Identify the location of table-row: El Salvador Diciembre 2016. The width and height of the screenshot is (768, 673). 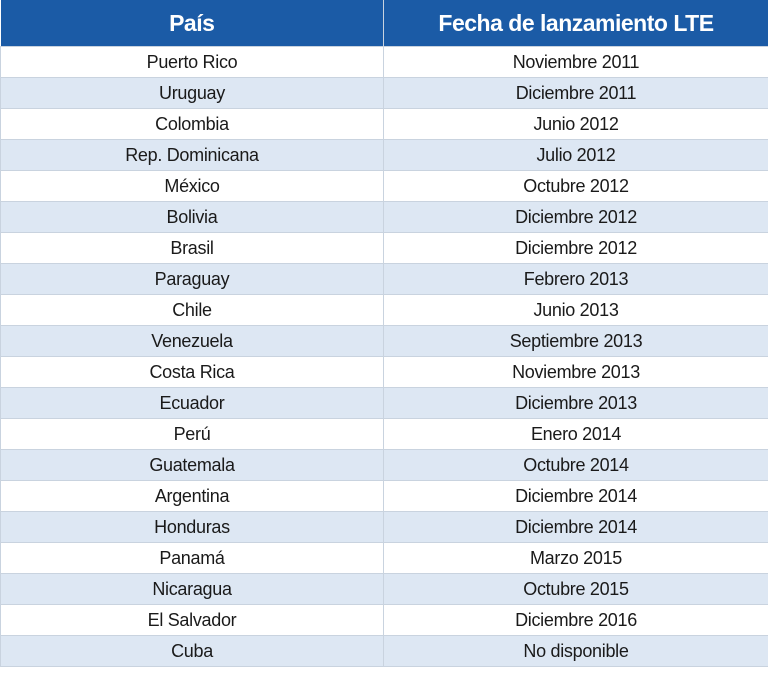
(384, 620).